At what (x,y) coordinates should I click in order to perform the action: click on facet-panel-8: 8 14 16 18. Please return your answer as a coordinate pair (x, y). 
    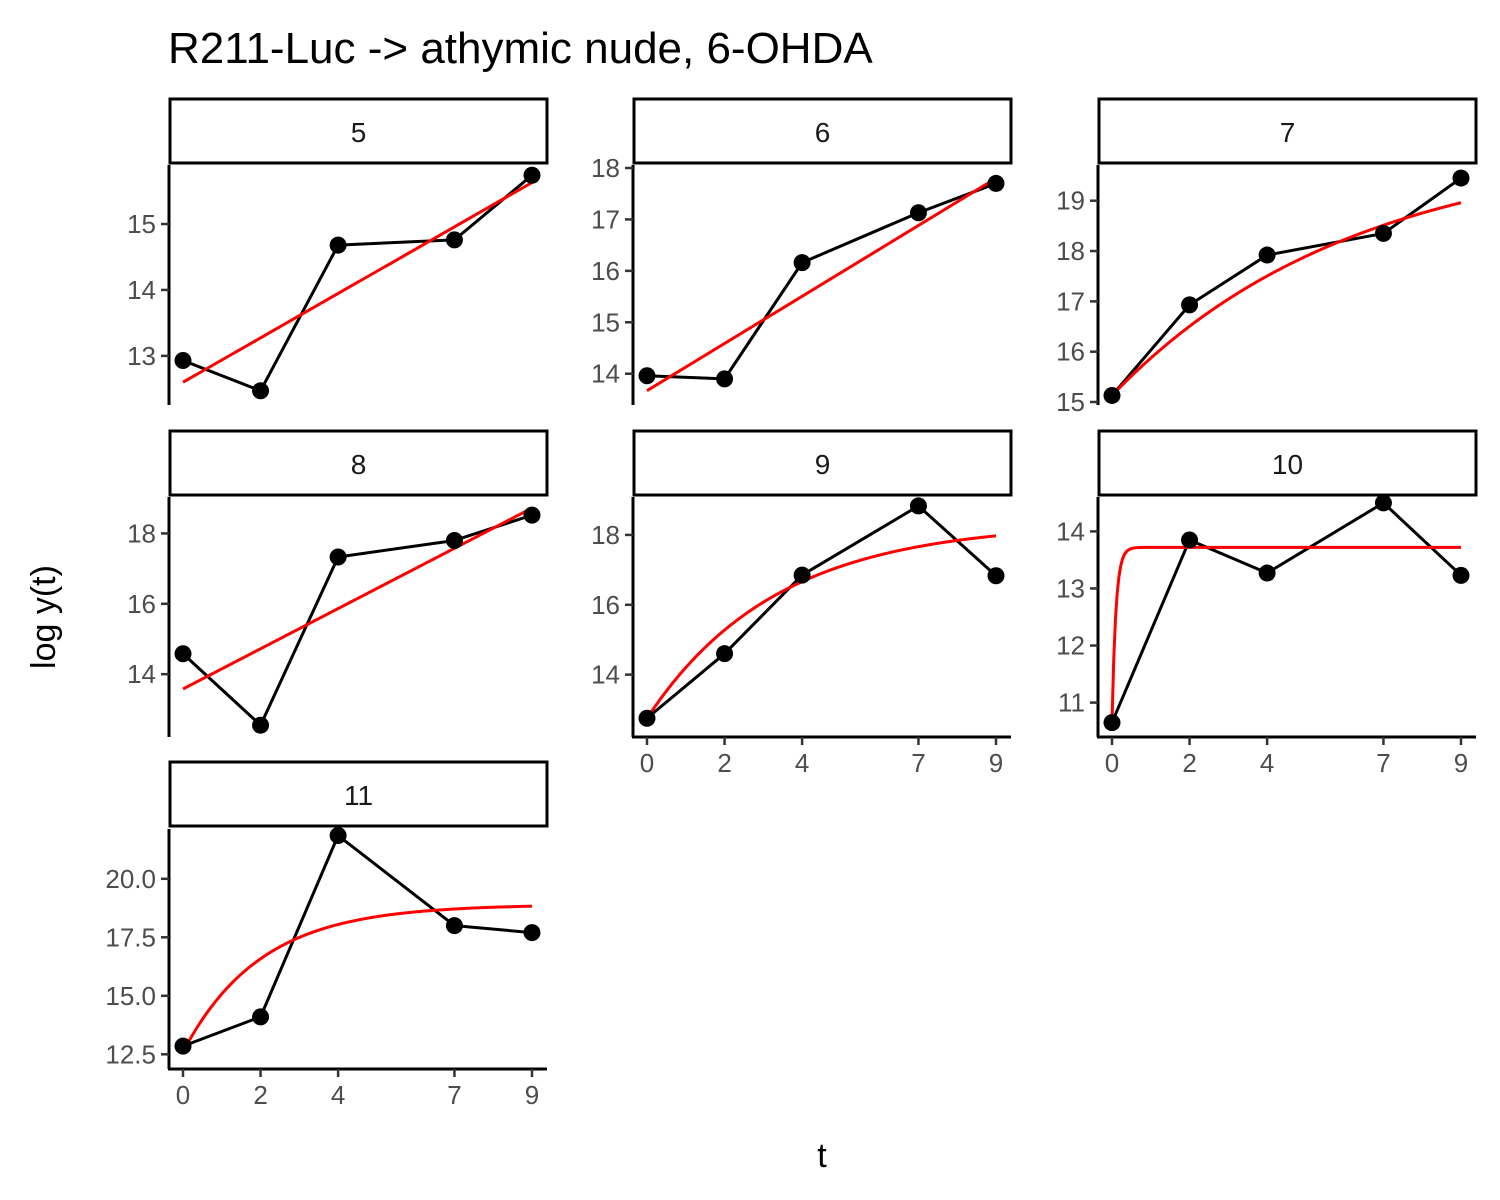
    Looking at the image, I should click on (338, 583).